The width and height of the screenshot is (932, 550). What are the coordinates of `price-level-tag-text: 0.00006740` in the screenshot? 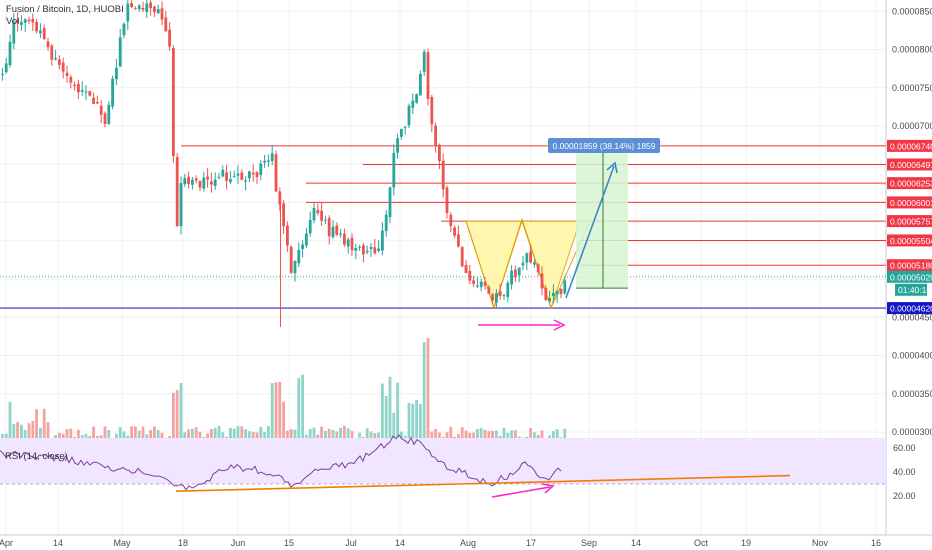 It's located at (911, 146).